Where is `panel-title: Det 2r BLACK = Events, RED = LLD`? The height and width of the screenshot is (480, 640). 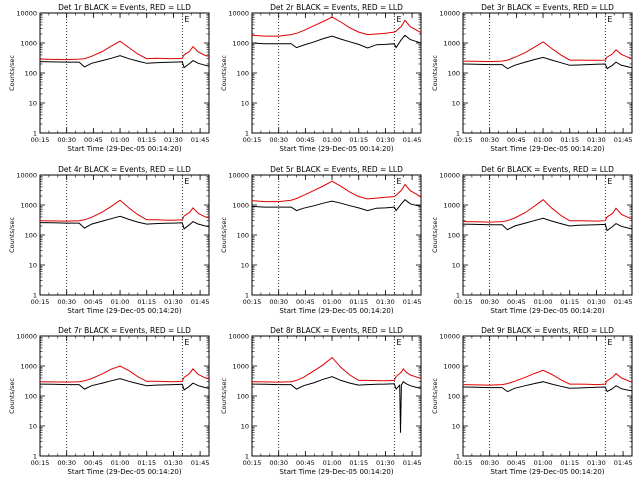 panel-title: Det 2r BLACK = Events, RED = LLD is located at coordinates (336, 7).